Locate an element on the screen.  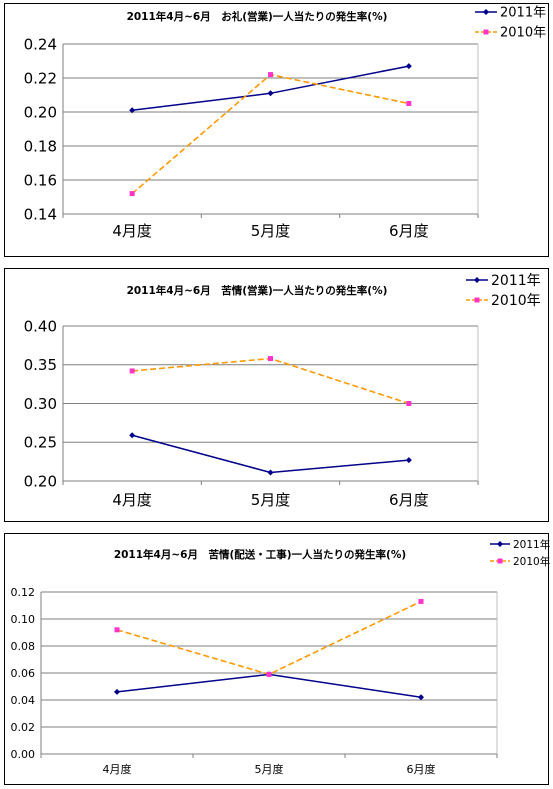
y-tick-label: 0.10 is located at coordinates (23, 619).